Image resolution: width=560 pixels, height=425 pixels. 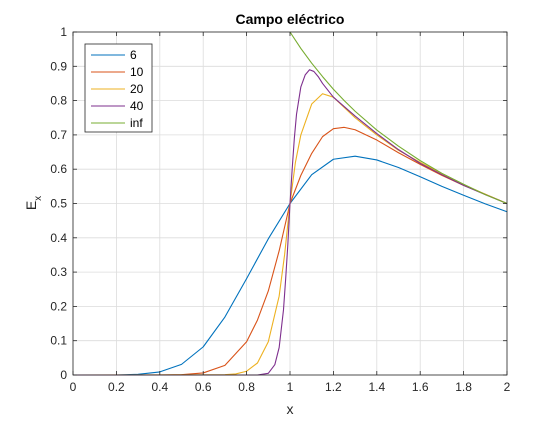 I want to click on y-axis-label-subscript: x, so click(x=38, y=198).